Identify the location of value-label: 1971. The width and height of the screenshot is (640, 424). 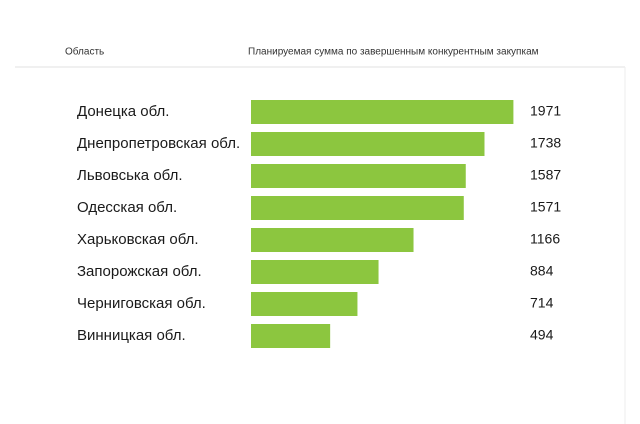
(545, 111).